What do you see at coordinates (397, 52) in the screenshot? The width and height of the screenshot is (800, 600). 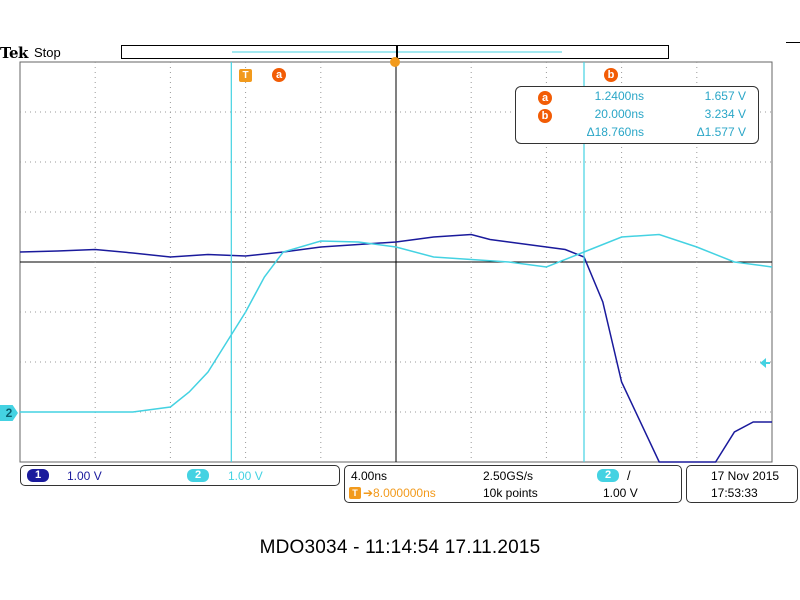 I see `record-view-svg` at bounding box center [397, 52].